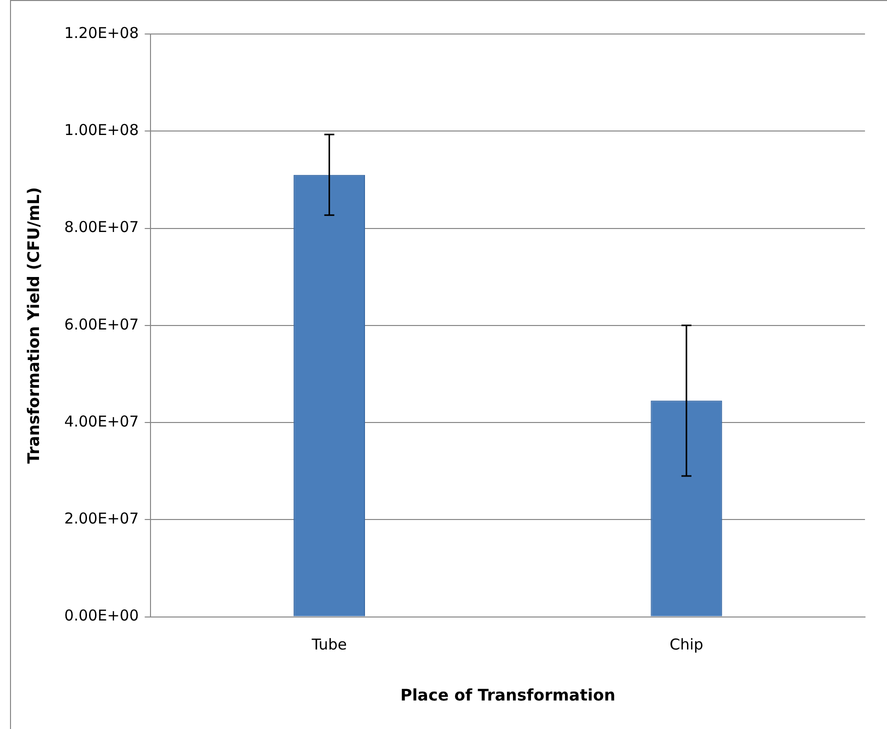 This screenshot has height=729, width=887. I want to click on y-tick-label: 1.00E+08, so click(101, 130).